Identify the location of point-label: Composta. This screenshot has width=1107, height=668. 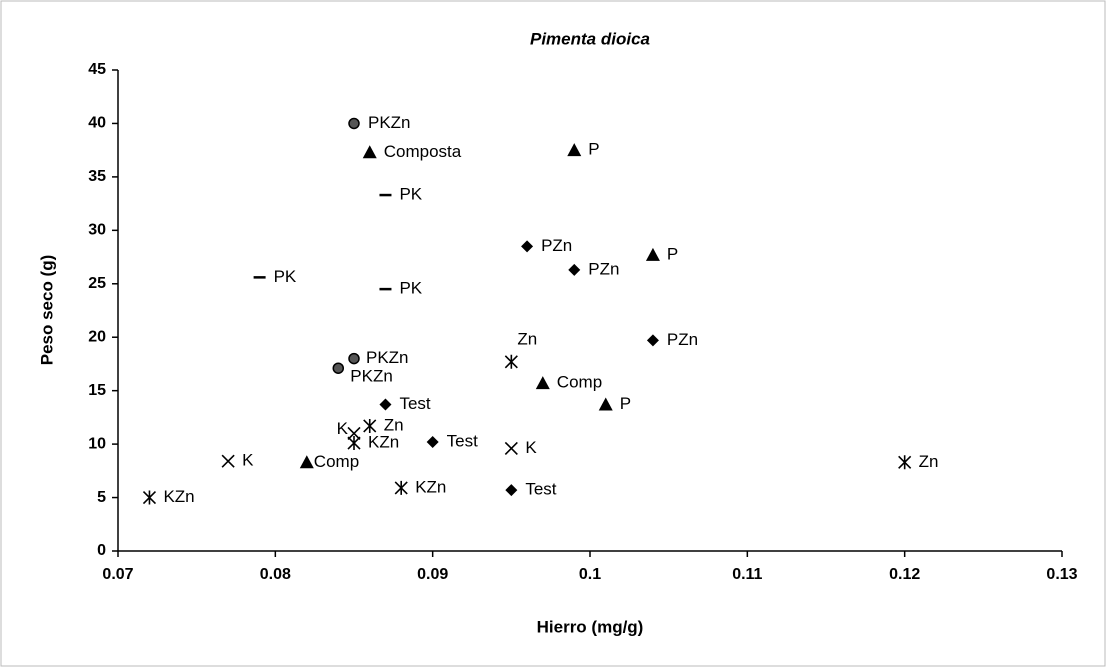
(423, 151).